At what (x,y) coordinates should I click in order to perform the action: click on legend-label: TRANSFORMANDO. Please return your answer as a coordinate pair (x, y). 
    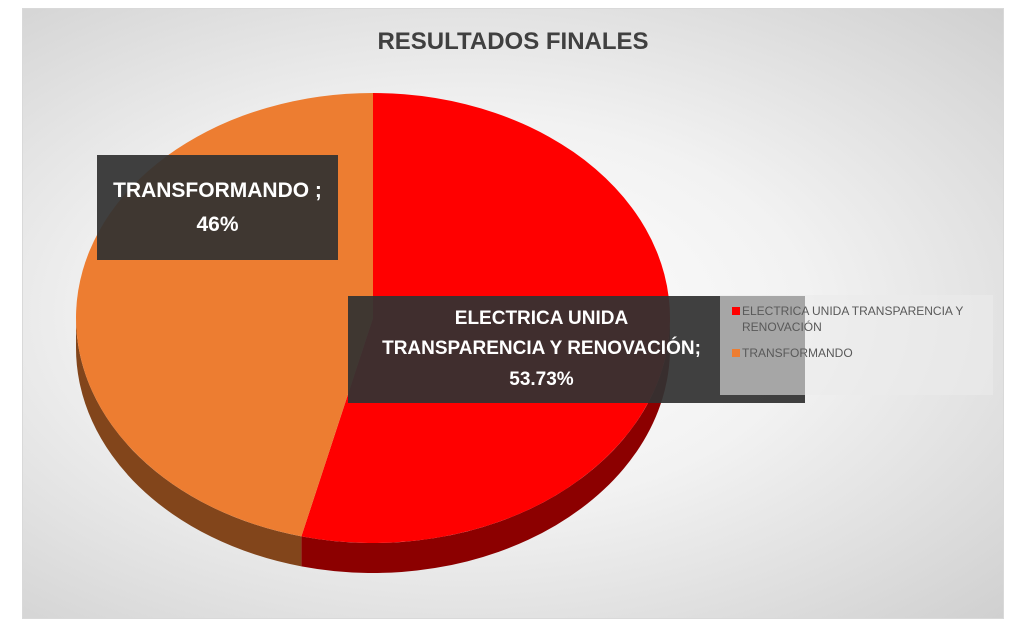
    Looking at the image, I should click on (797, 353).